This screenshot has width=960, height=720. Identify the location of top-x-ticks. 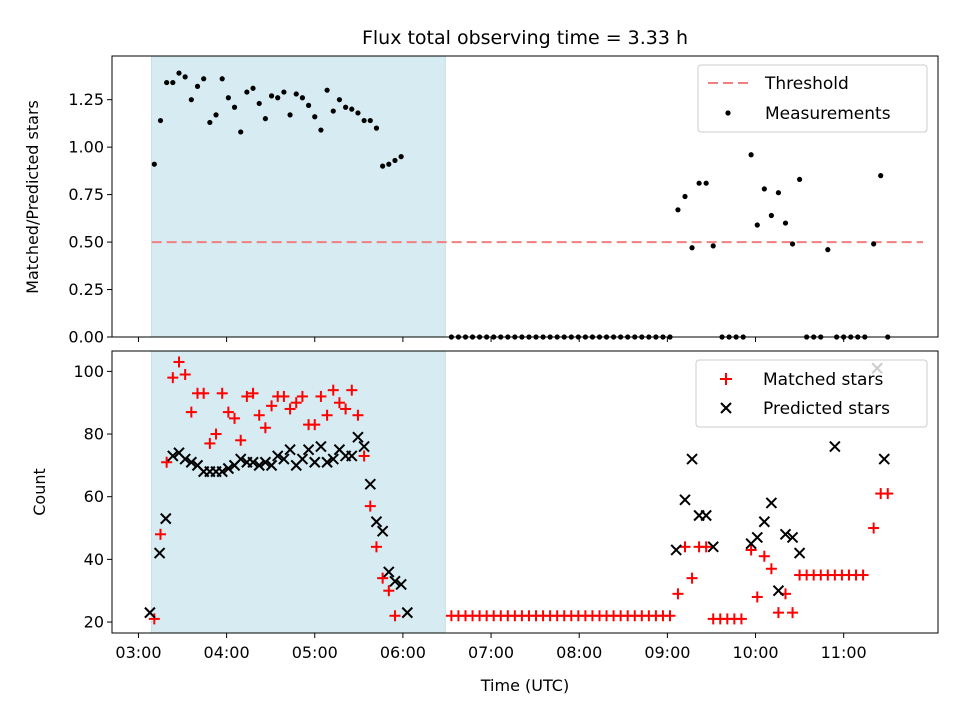
(491, 339).